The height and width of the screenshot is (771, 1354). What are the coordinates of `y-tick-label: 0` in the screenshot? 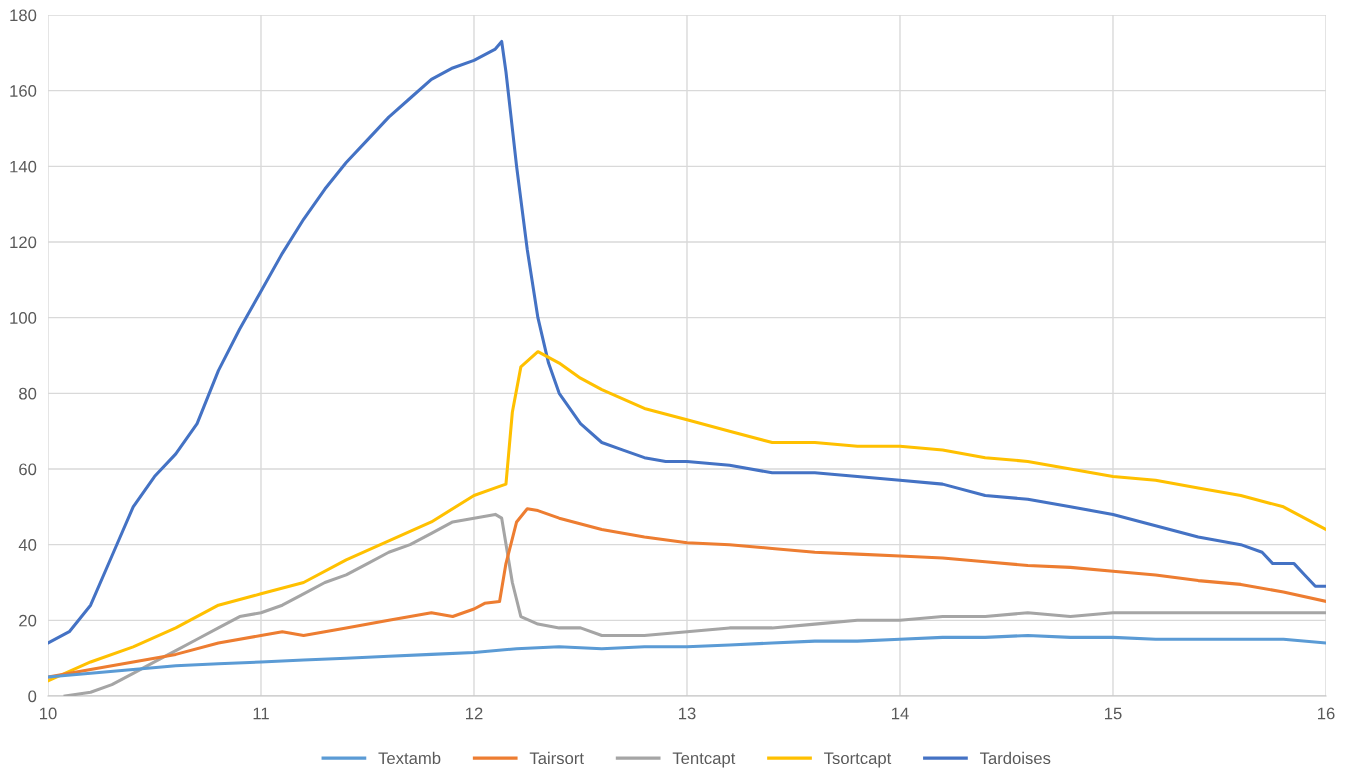 It's located at (32, 696).